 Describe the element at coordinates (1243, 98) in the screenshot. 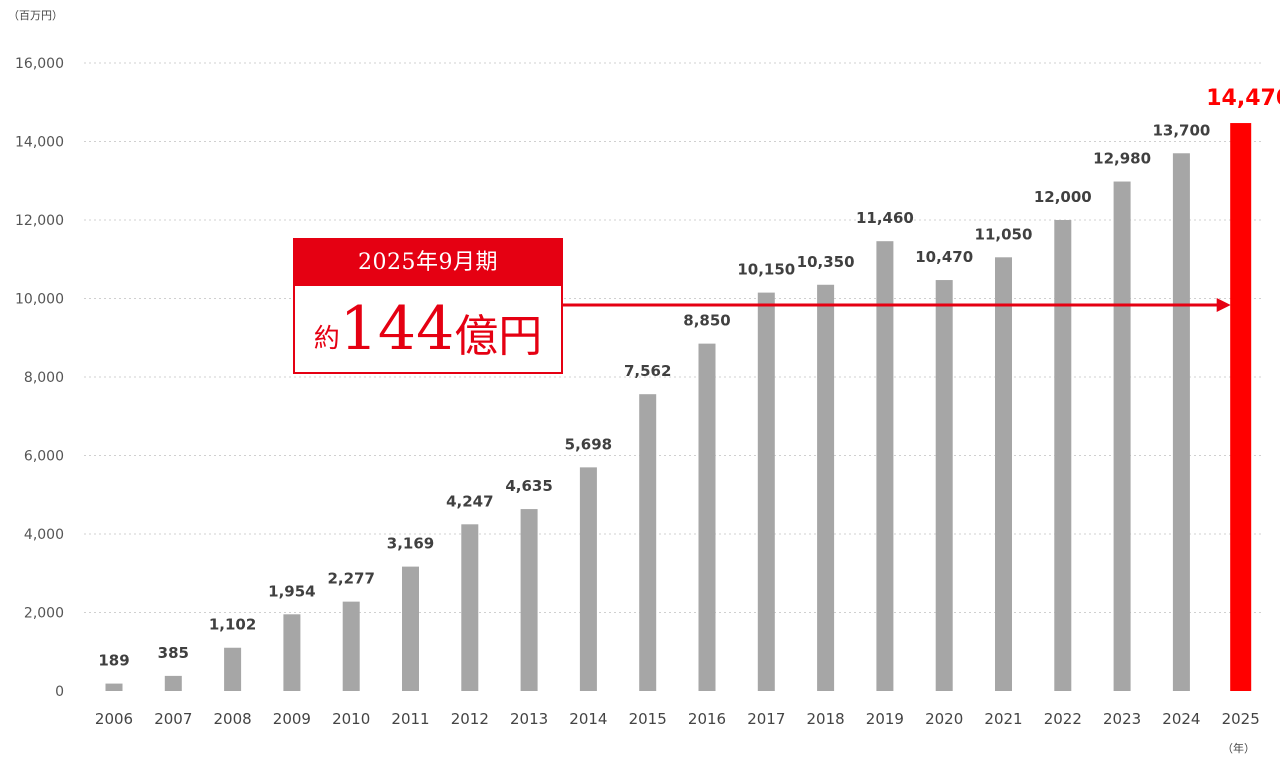

I see `data-label-highlight: 14,470` at that location.